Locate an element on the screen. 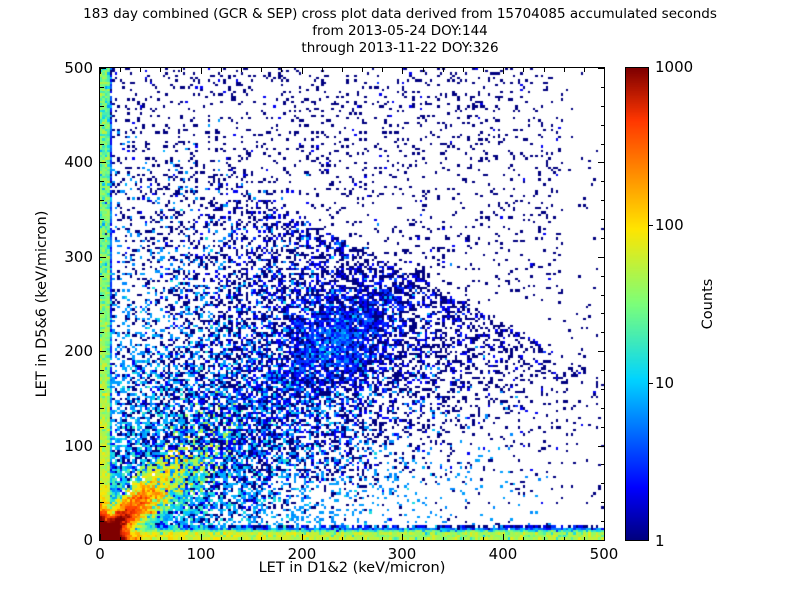  colorbar-tick-label: 1 is located at coordinates (660, 541).